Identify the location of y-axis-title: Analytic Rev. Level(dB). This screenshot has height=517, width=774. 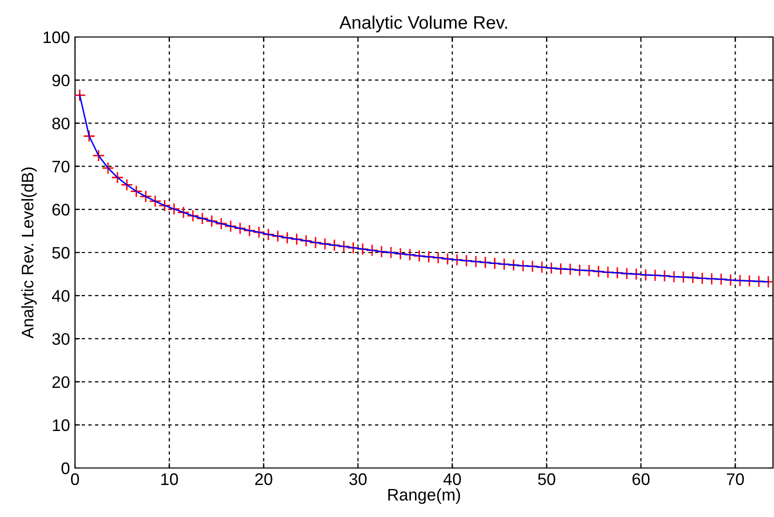
(29, 253).